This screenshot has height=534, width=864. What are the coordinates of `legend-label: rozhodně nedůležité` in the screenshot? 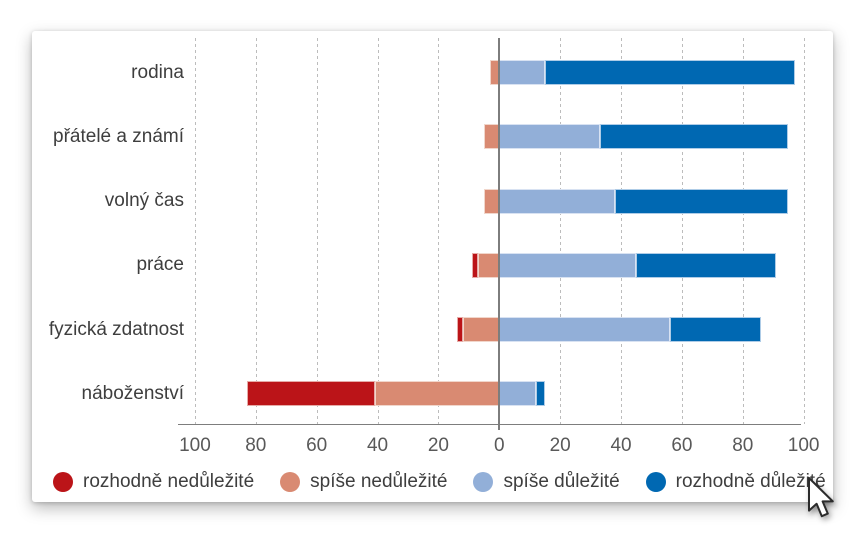 It's located at (169, 481).